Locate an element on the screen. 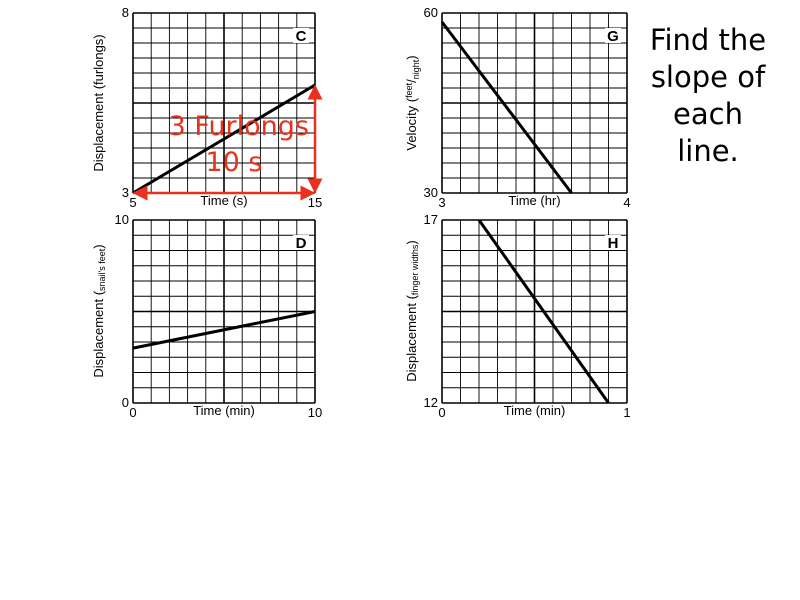  chart-panel-g: G 3 4 30 60 Time (hr) Velocity (feet/night) is located at coordinates (517, 107).